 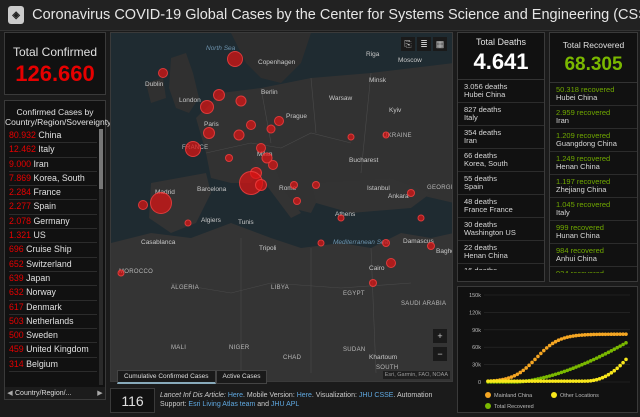 I want to click on jhu-csse-link: JHU CSSE, so click(x=376, y=395).